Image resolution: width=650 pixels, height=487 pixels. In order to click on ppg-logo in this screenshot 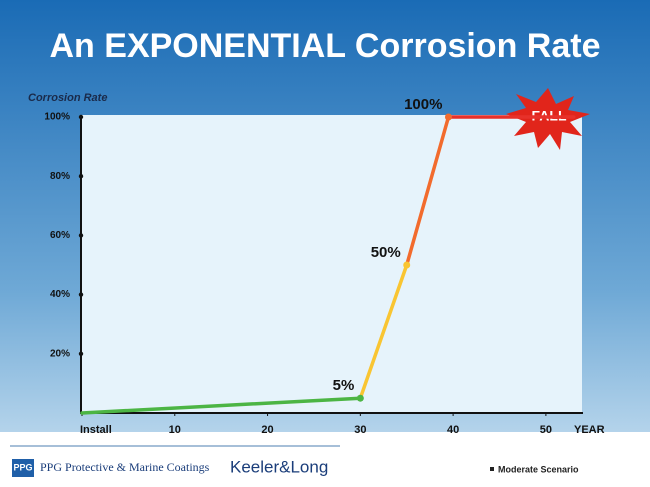, I will do `click(23, 468)`.